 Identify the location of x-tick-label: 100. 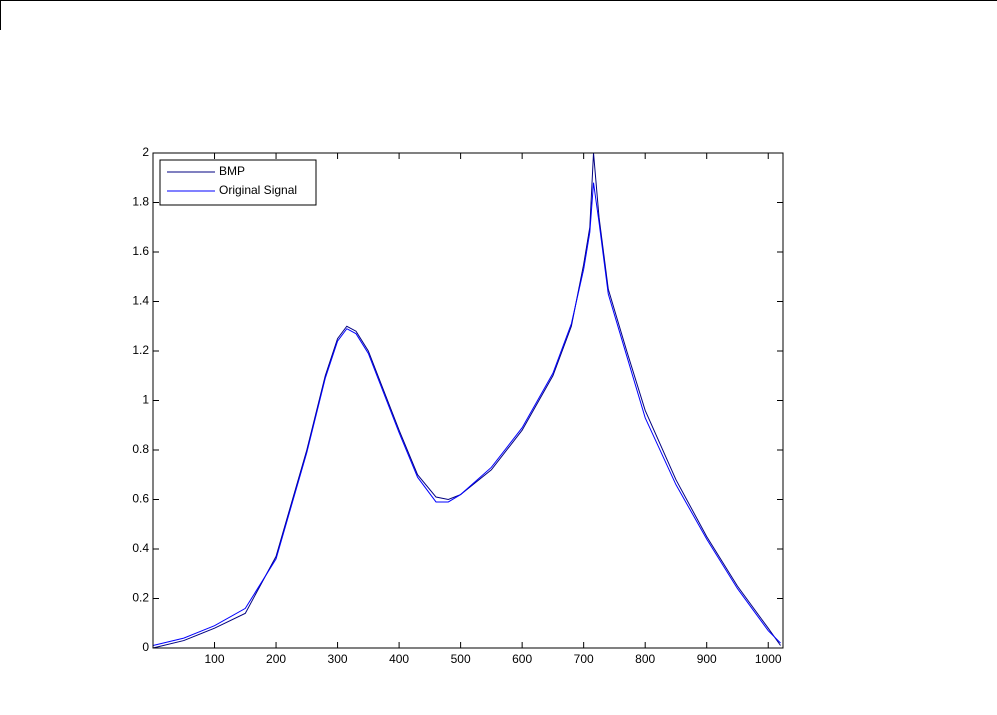
(215, 659).